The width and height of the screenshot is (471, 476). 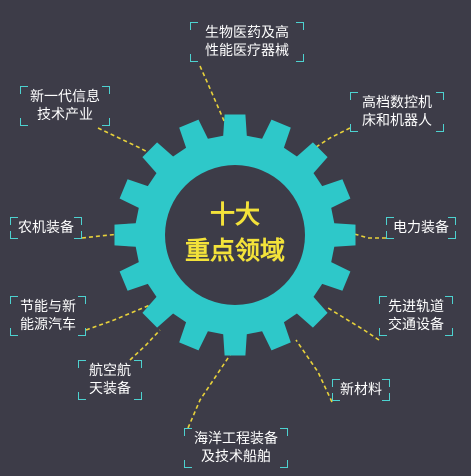 What do you see at coordinates (236, 457) in the screenshot?
I see `sector-label-line: 及技术船舶` at bounding box center [236, 457].